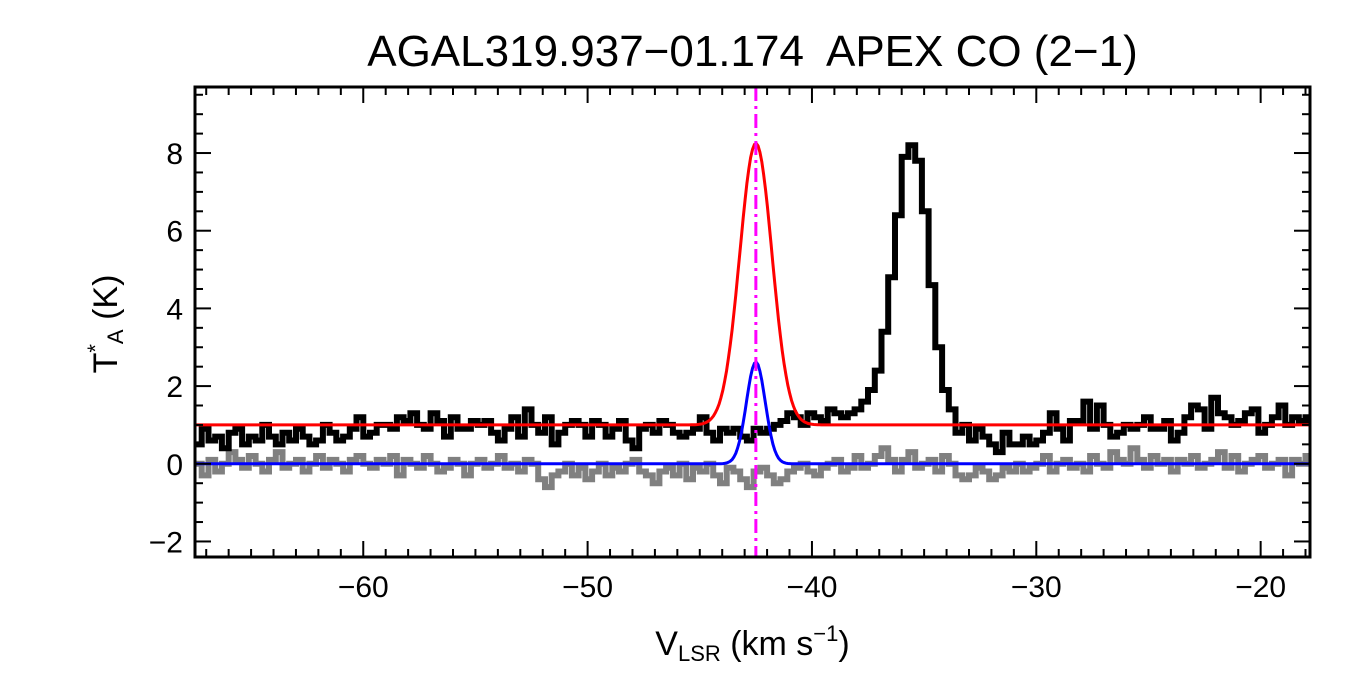 Image resolution: width=1350 pixels, height=675 pixels. I want to click on y-tick-label: 4, so click(174, 309).